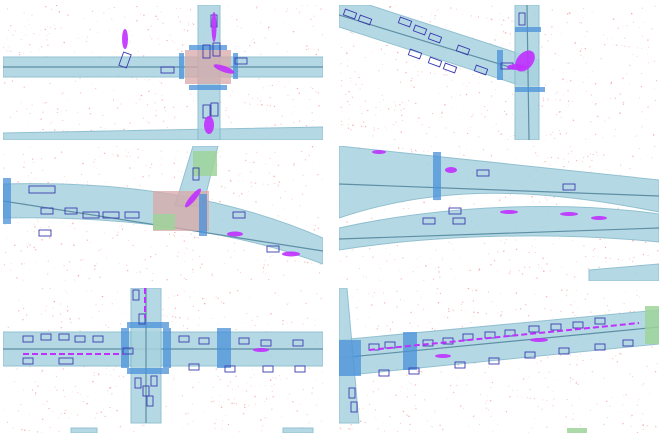  I want to click on road-upper-carriageway, so click(499, 182).